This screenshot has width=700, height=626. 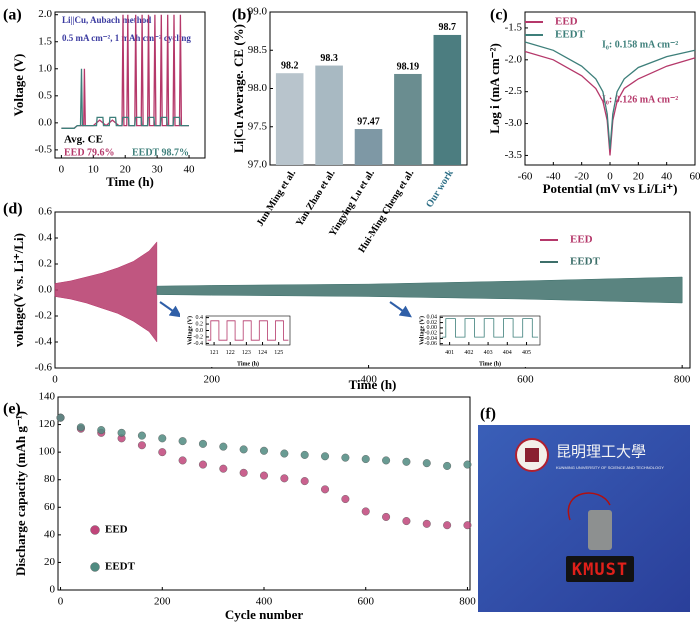 What do you see at coordinates (553, 176) in the screenshot?
I see `x-tick-label: -40` at bounding box center [553, 176].